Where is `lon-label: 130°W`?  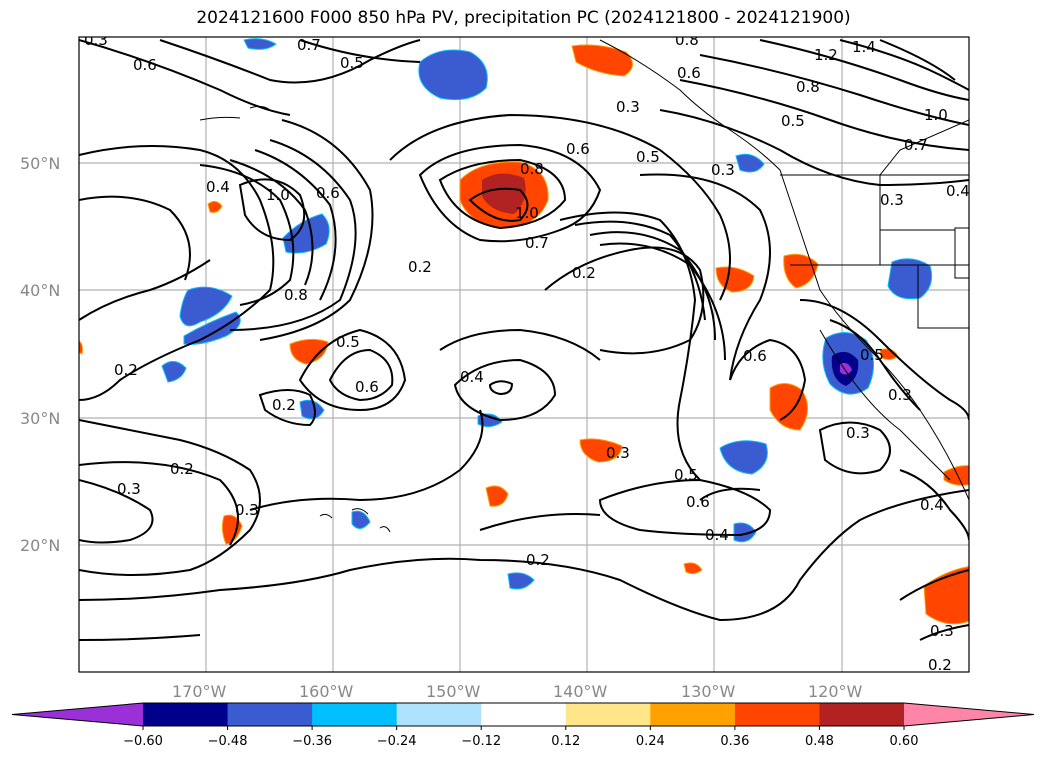 lon-label: 130°W is located at coordinates (708, 691).